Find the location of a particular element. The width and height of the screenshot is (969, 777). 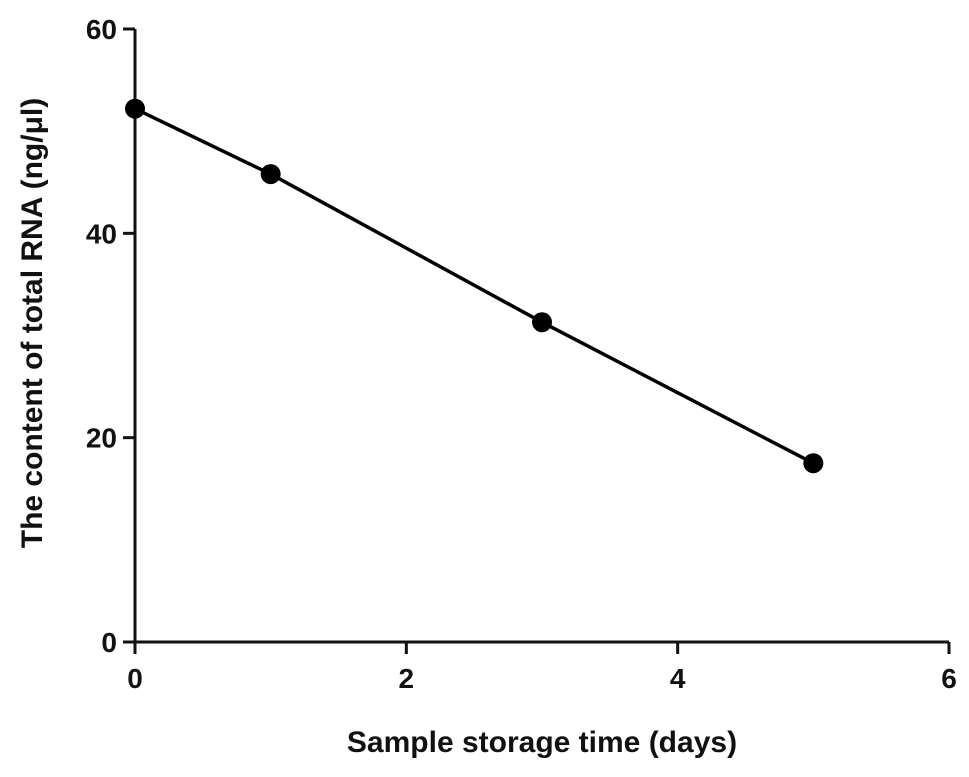

x-axis-title: Sample storage time (days) is located at coordinates (542, 742).